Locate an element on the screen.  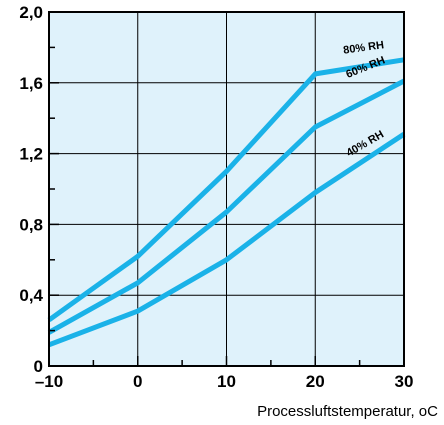
x-tick-label: –10 is located at coordinates (49, 381).